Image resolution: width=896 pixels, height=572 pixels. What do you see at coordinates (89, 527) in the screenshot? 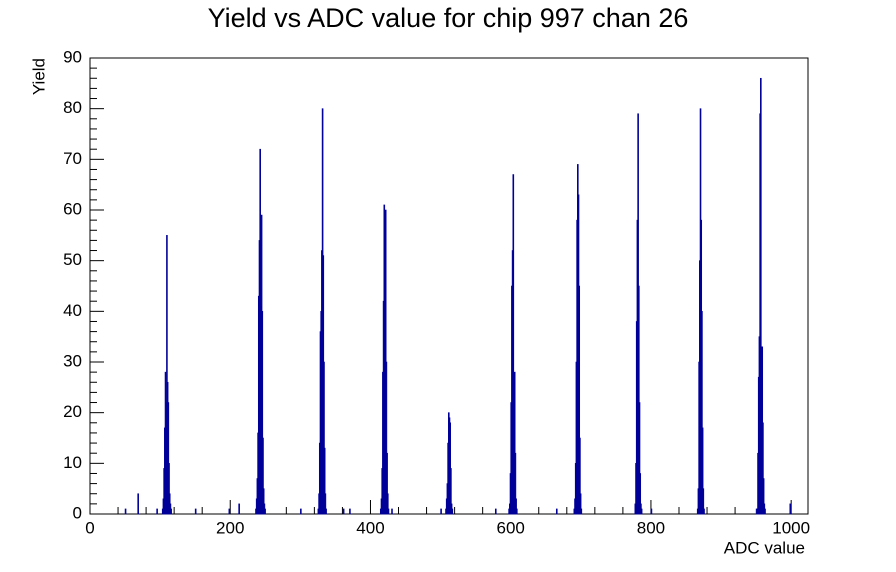
I see `x-tick-label: 0` at bounding box center [89, 527].